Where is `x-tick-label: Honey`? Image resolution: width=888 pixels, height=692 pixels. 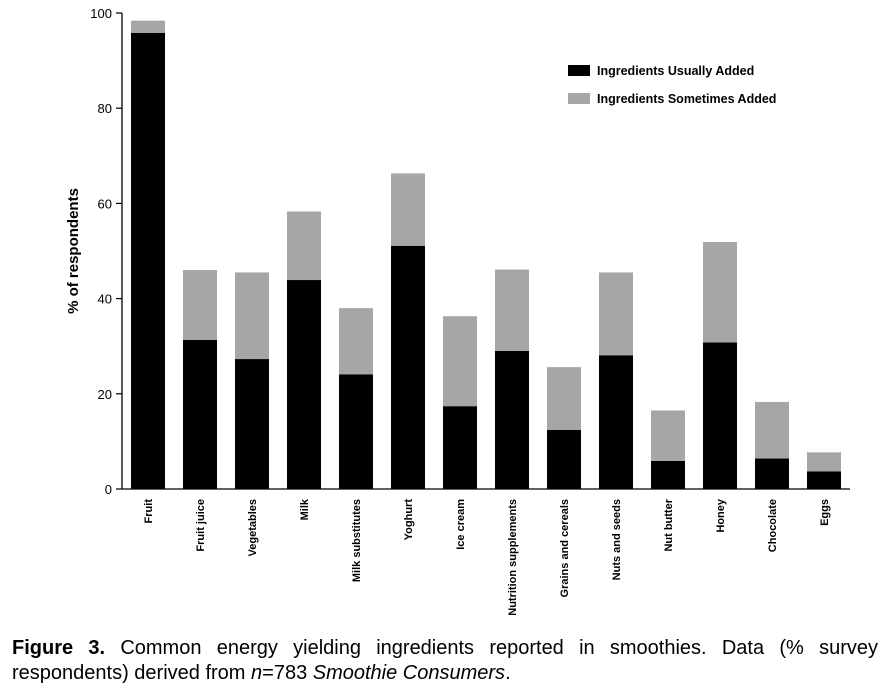
x-tick-label: Honey is located at coordinates (721, 515).